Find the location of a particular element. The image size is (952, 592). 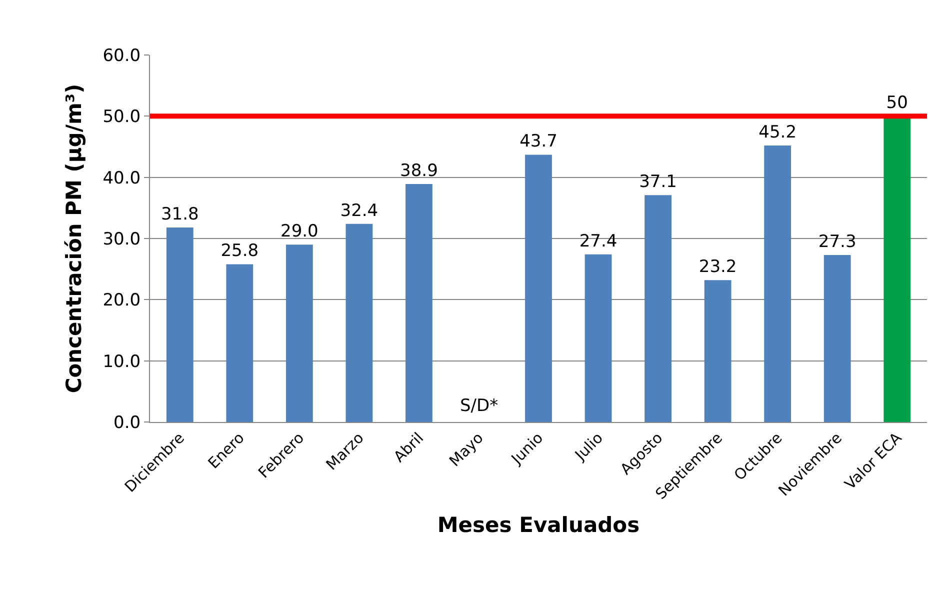

y-axis-title: Concentración PM (µg/m³) is located at coordinates (74, 239).